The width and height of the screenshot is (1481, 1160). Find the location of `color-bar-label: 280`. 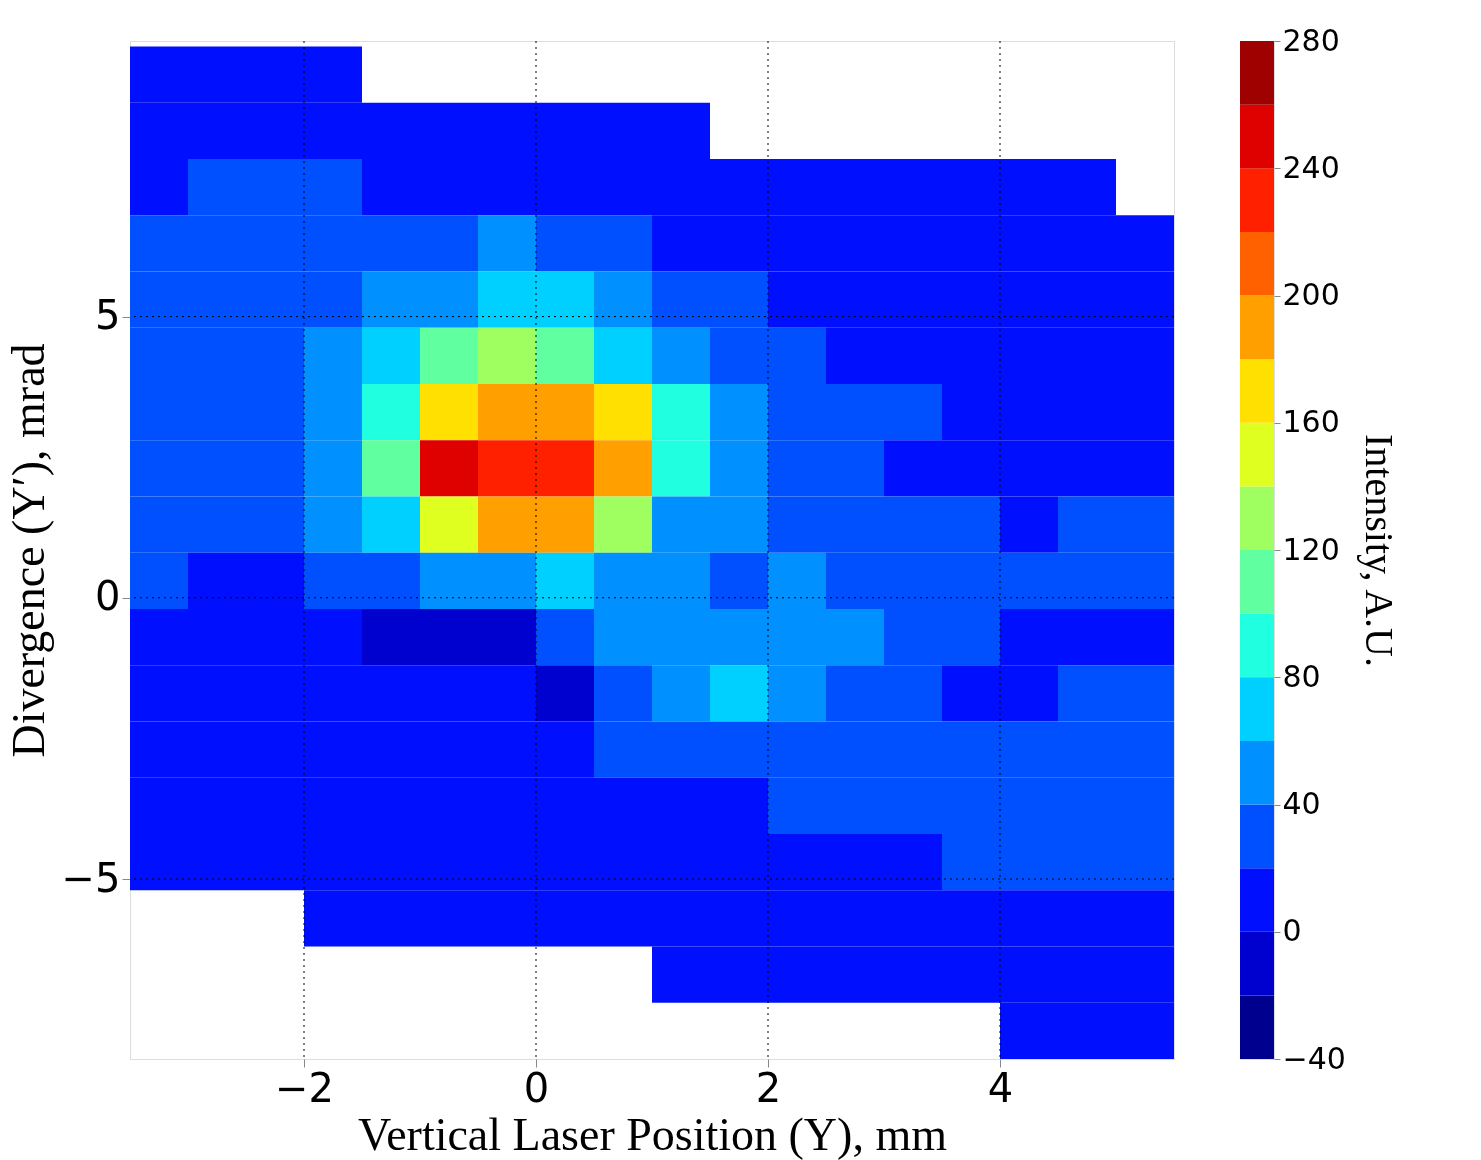

color-bar-label: 280 is located at coordinates (1311, 40).